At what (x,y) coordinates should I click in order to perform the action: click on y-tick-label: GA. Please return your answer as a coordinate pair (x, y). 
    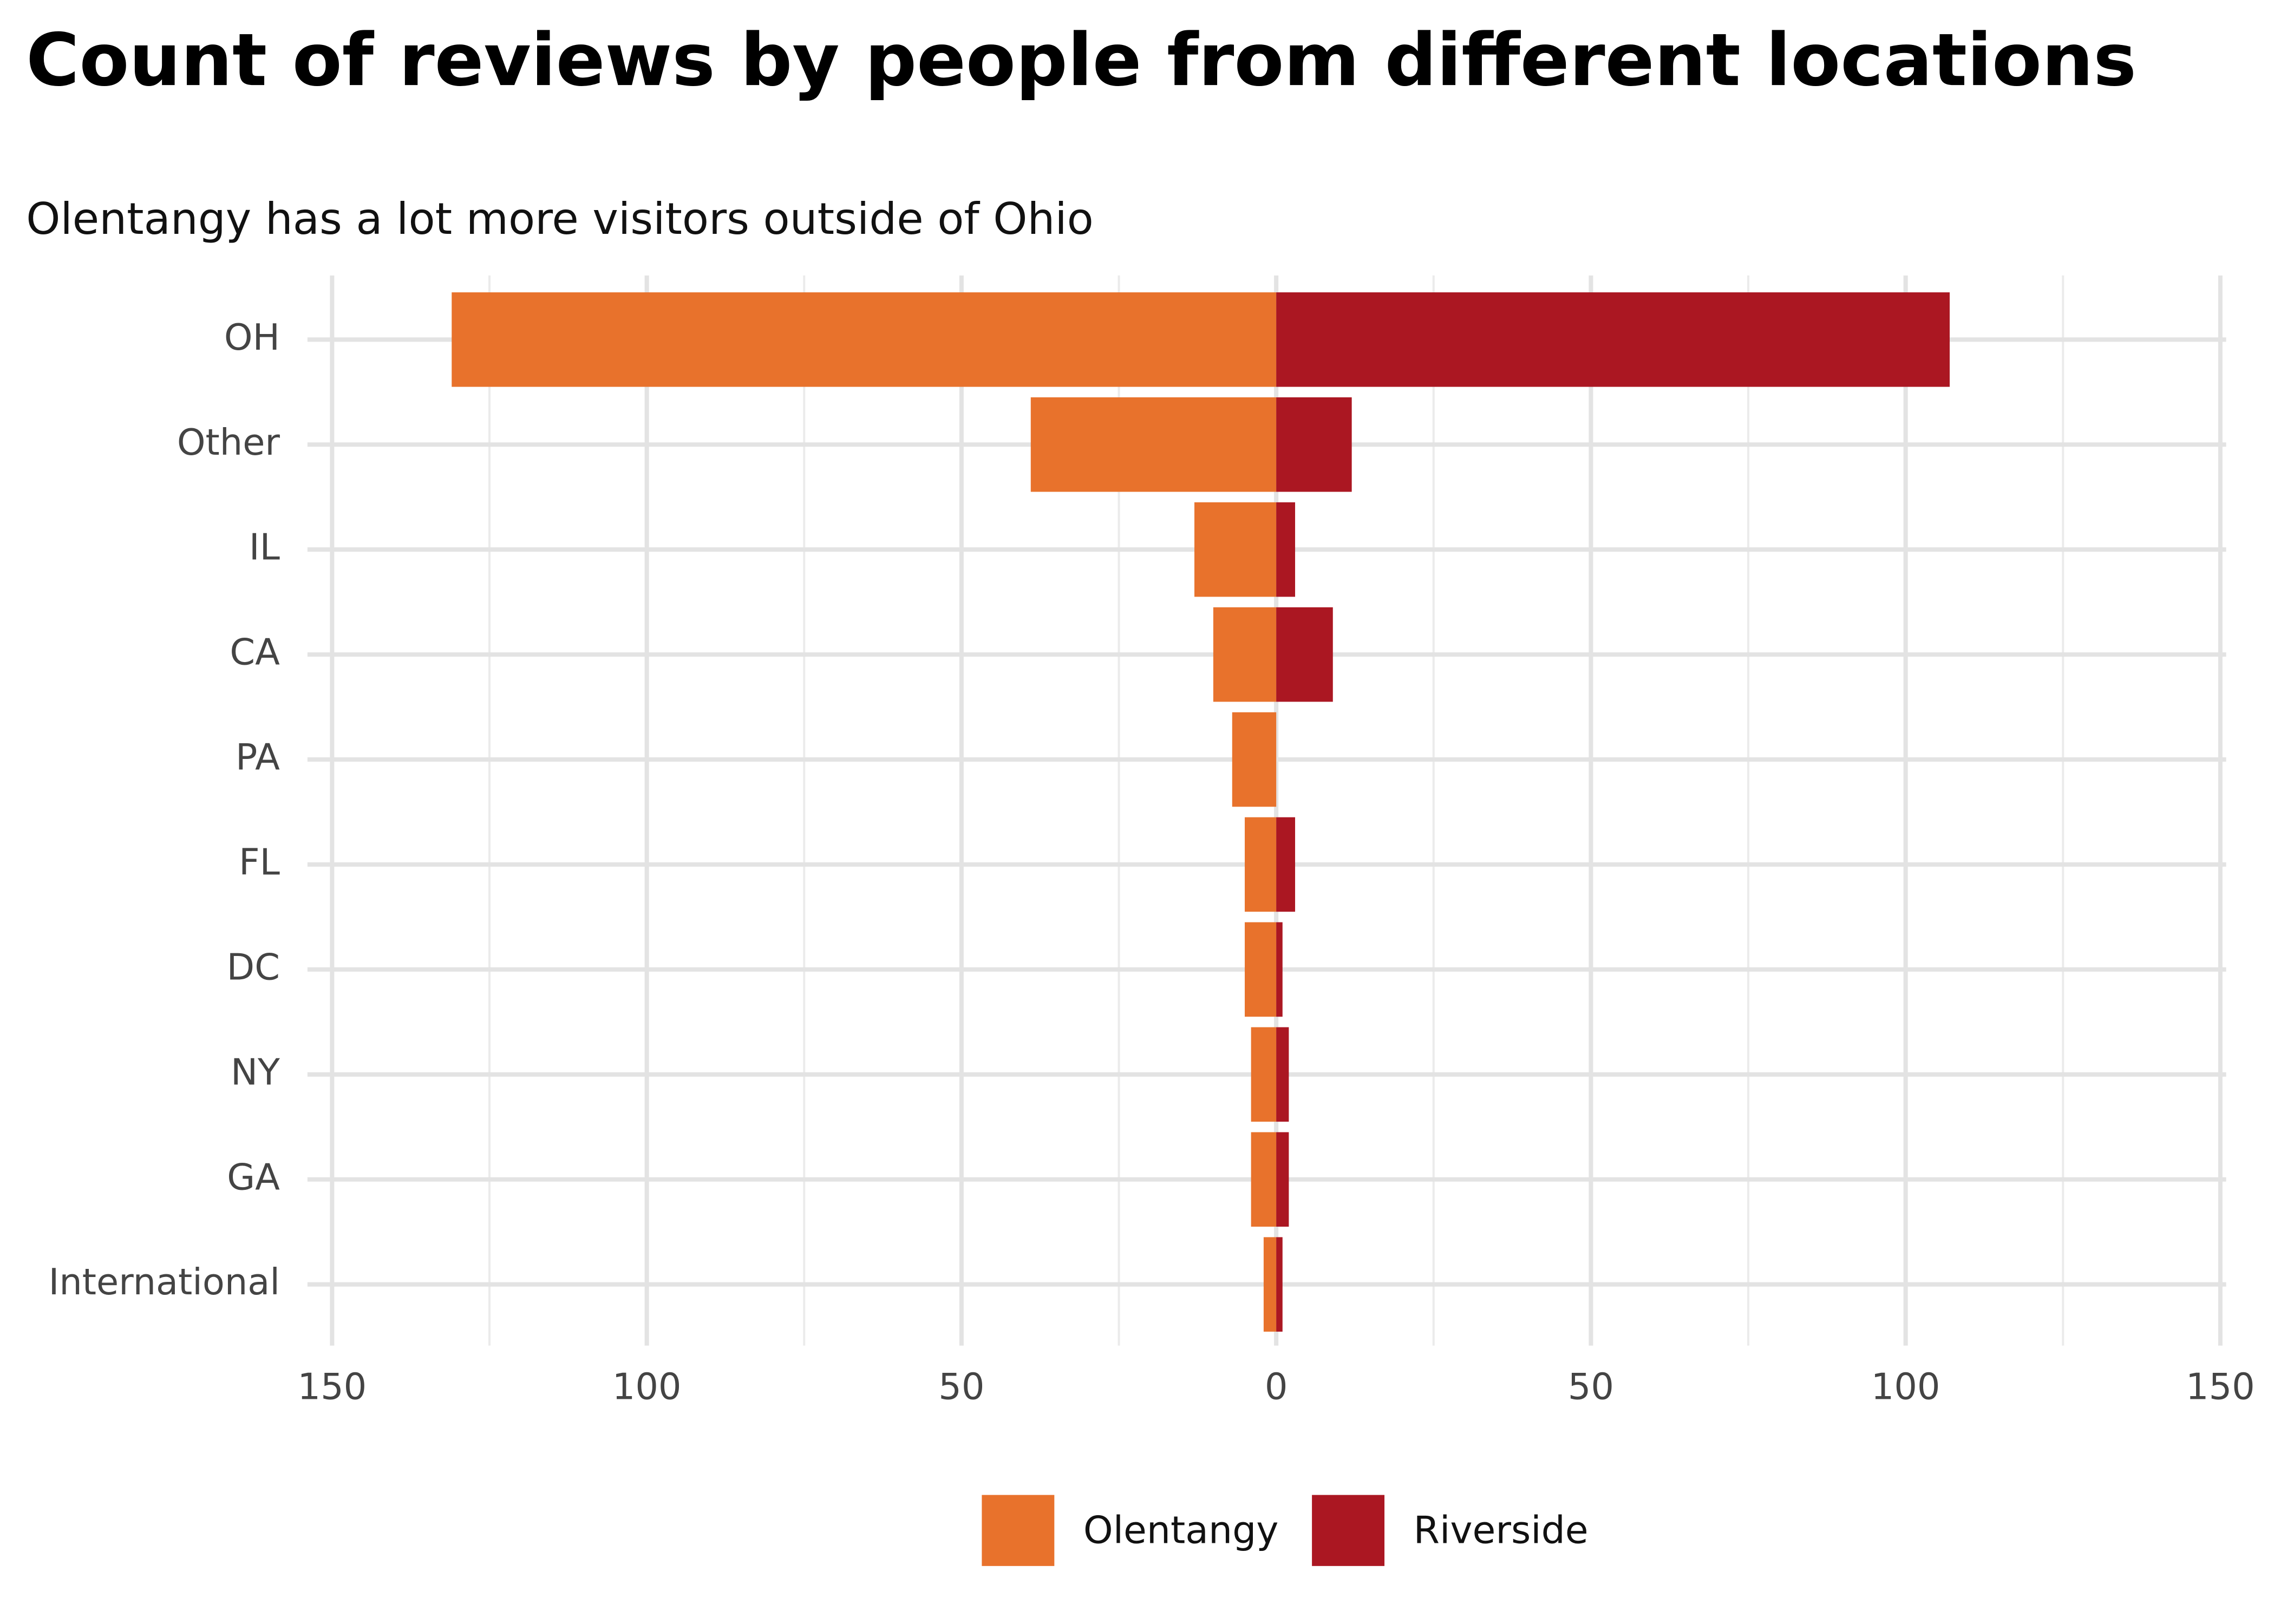
    Looking at the image, I should click on (254, 1177).